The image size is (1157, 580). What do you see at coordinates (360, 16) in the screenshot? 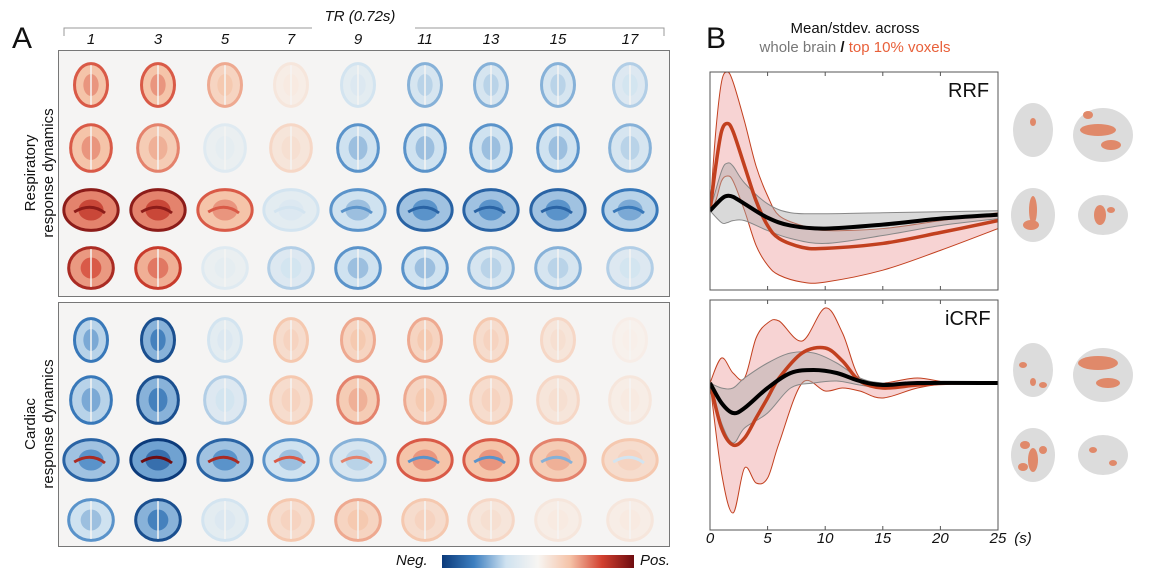
I see `tr-label: TR (0.72s)` at bounding box center [360, 16].